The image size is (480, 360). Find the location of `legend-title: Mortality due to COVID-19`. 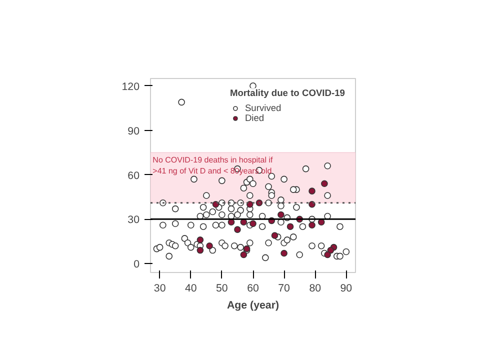

legend-title: Mortality due to COVID-19 is located at coordinates (287, 93).